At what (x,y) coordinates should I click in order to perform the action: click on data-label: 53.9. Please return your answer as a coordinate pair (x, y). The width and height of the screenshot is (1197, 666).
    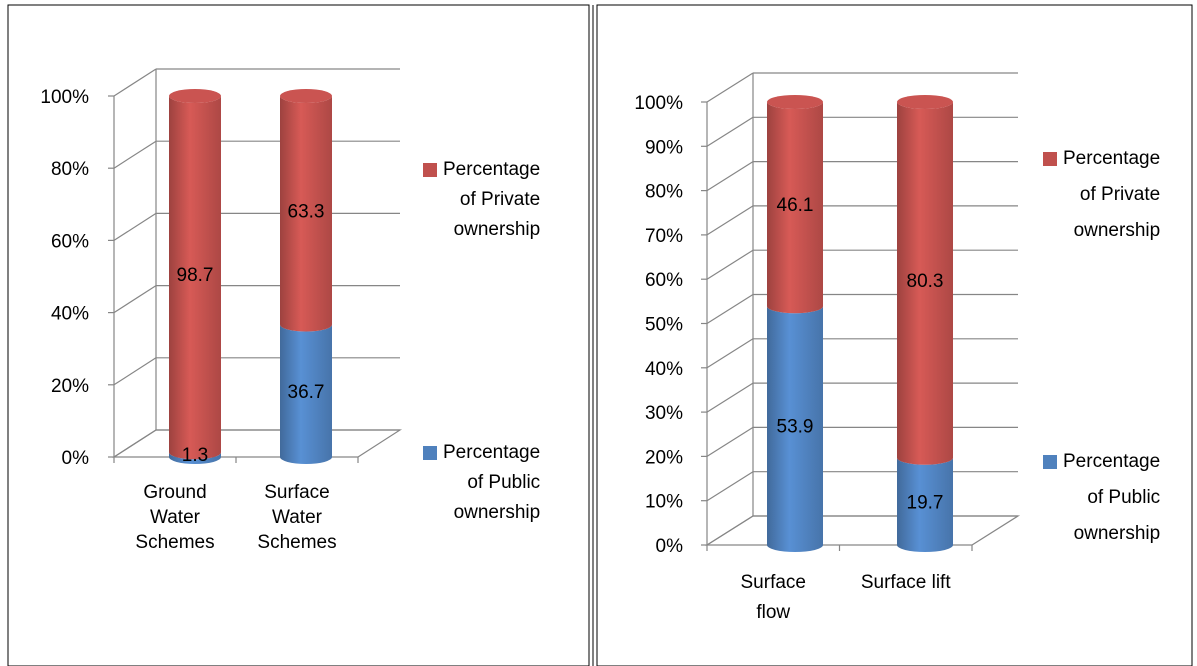
    Looking at the image, I should click on (795, 427).